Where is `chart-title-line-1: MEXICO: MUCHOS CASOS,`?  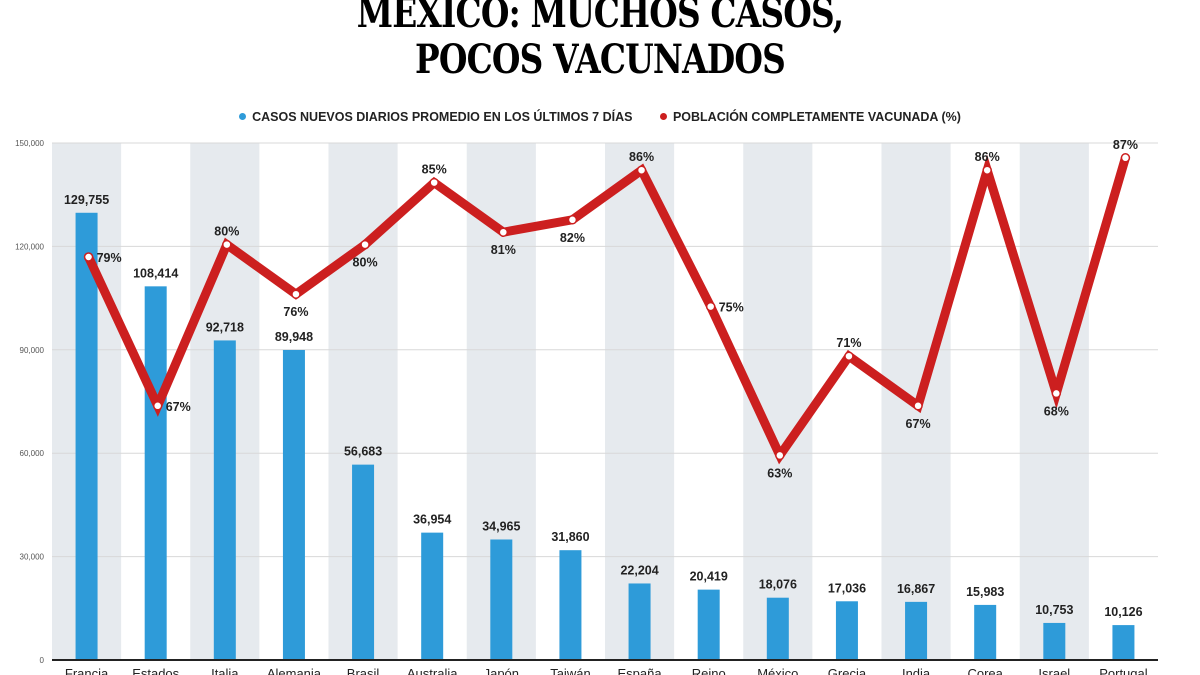 chart-title-line-1: MEXICO: MUCHOS CASOS, is located at coordinates (600, 18).